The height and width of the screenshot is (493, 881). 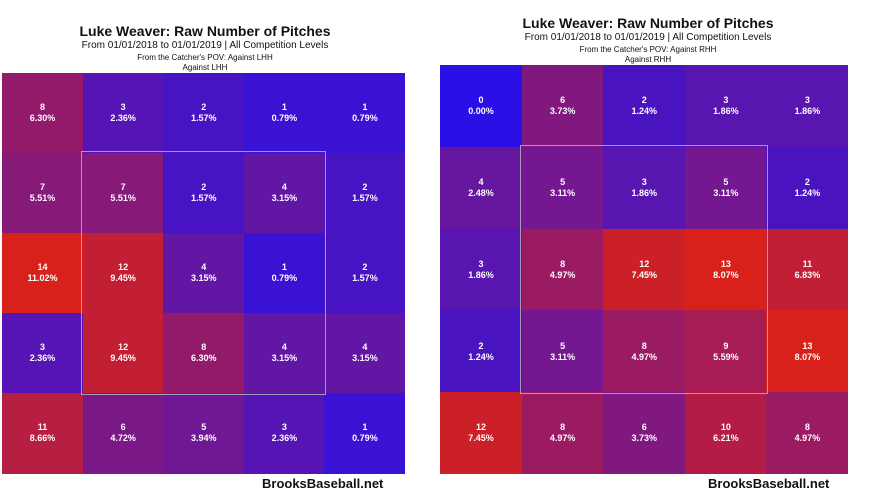 I want to click on cell-count: 14, so click(x=42, y=267).